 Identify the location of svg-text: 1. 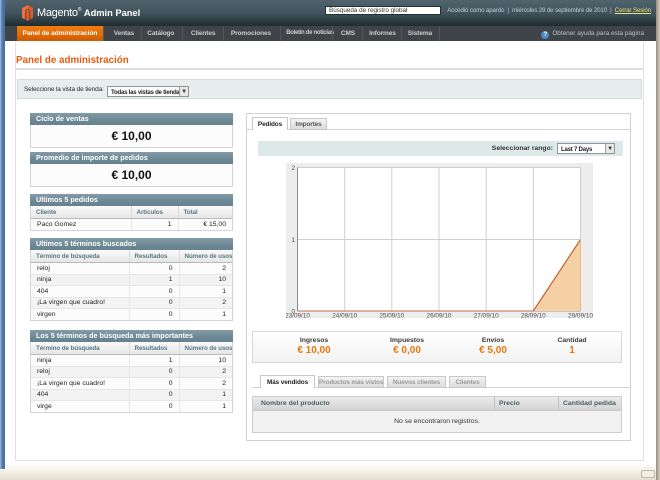
(293, 240).